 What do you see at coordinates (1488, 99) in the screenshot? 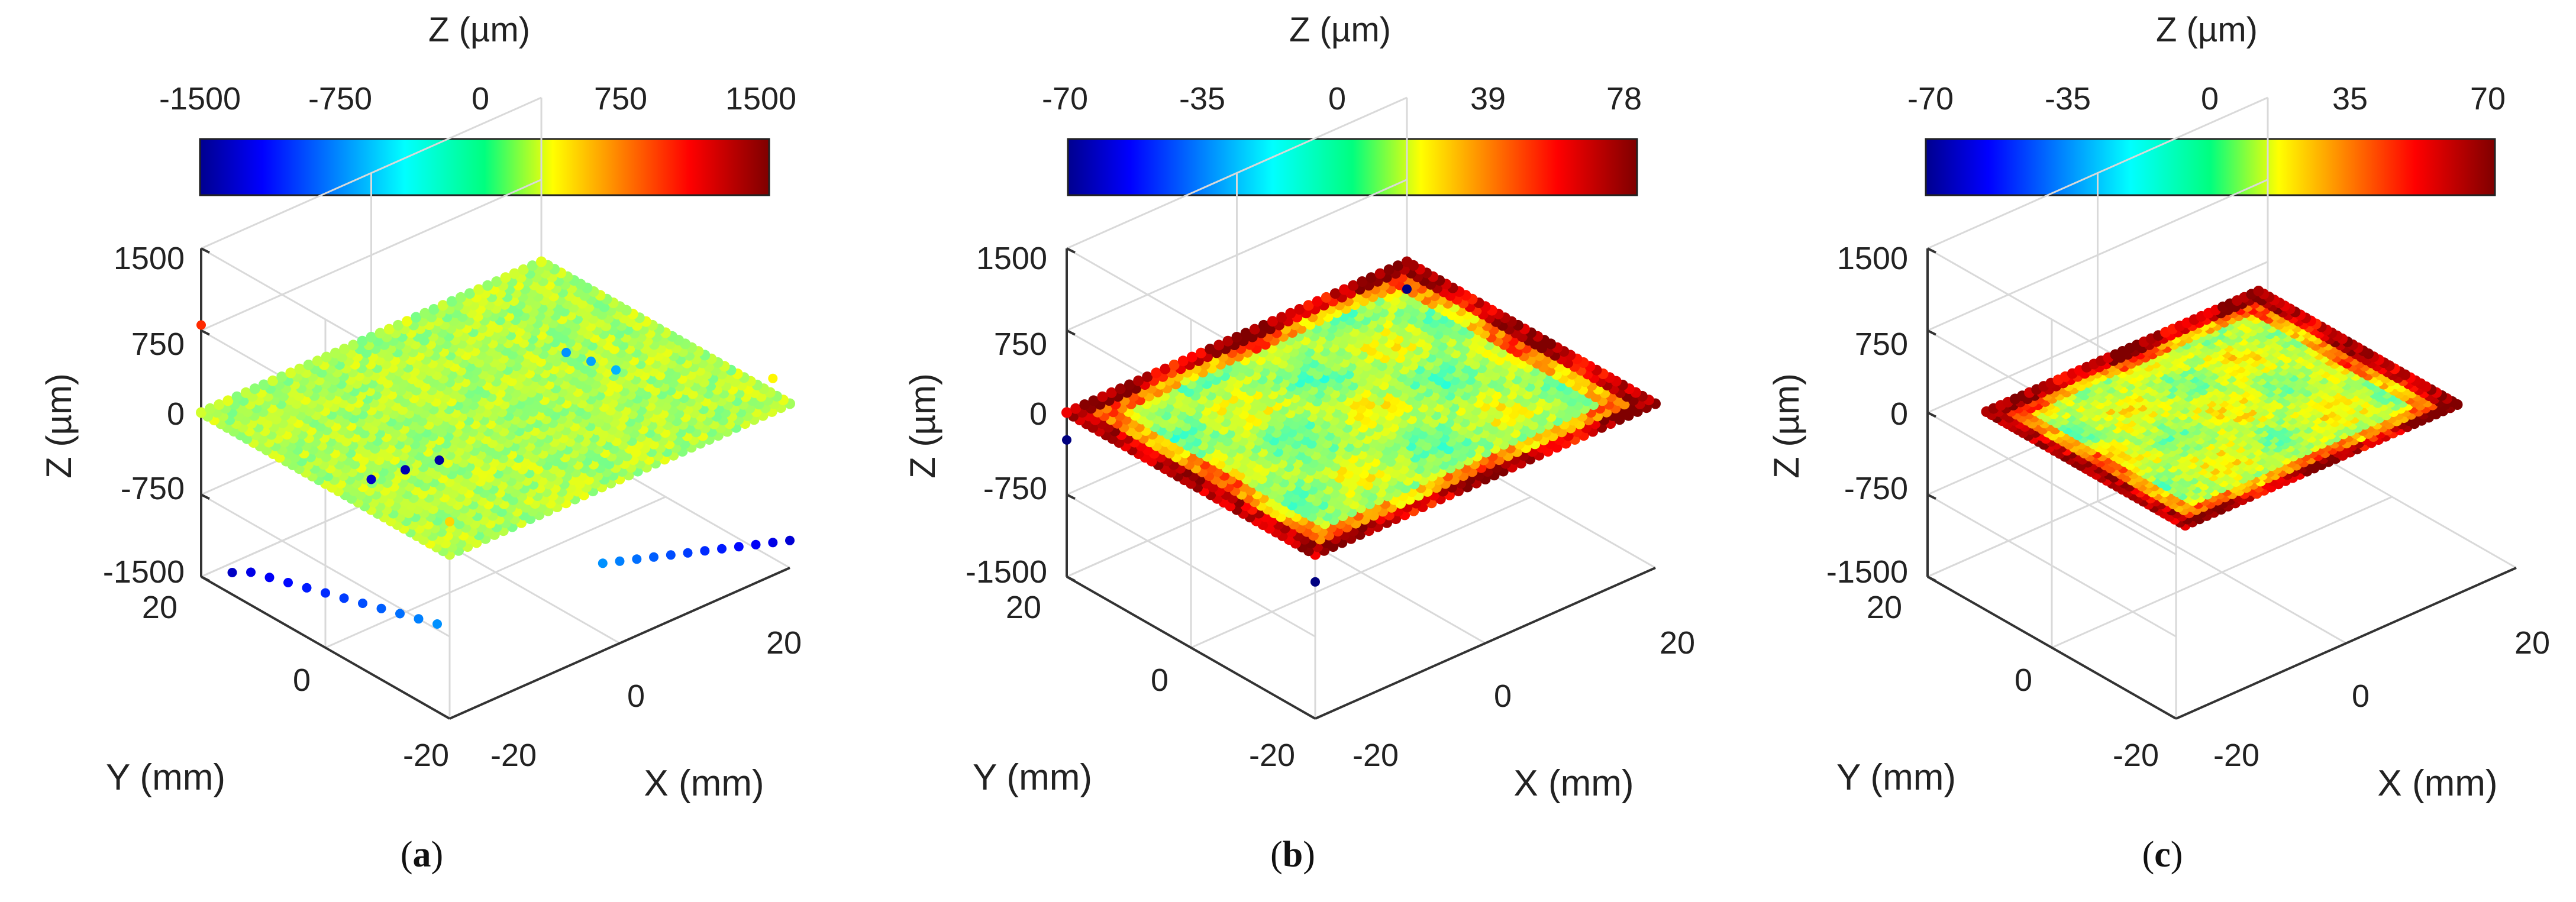
I see `colorbar-tick: 39` at bounding box center [1488, 99].